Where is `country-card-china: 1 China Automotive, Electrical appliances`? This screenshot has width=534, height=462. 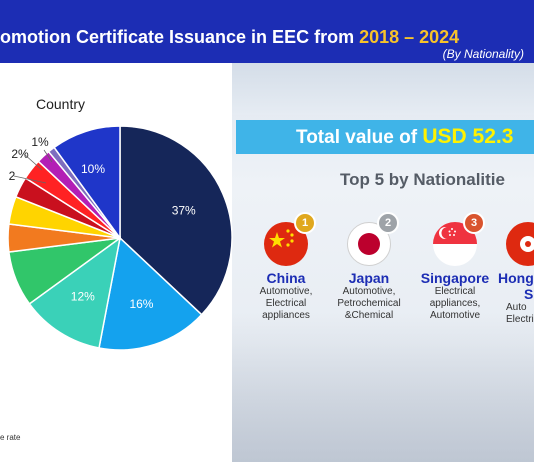
country-card-china: 1 China Automotive, Electrical appliances is located at coordinates (286, 267).